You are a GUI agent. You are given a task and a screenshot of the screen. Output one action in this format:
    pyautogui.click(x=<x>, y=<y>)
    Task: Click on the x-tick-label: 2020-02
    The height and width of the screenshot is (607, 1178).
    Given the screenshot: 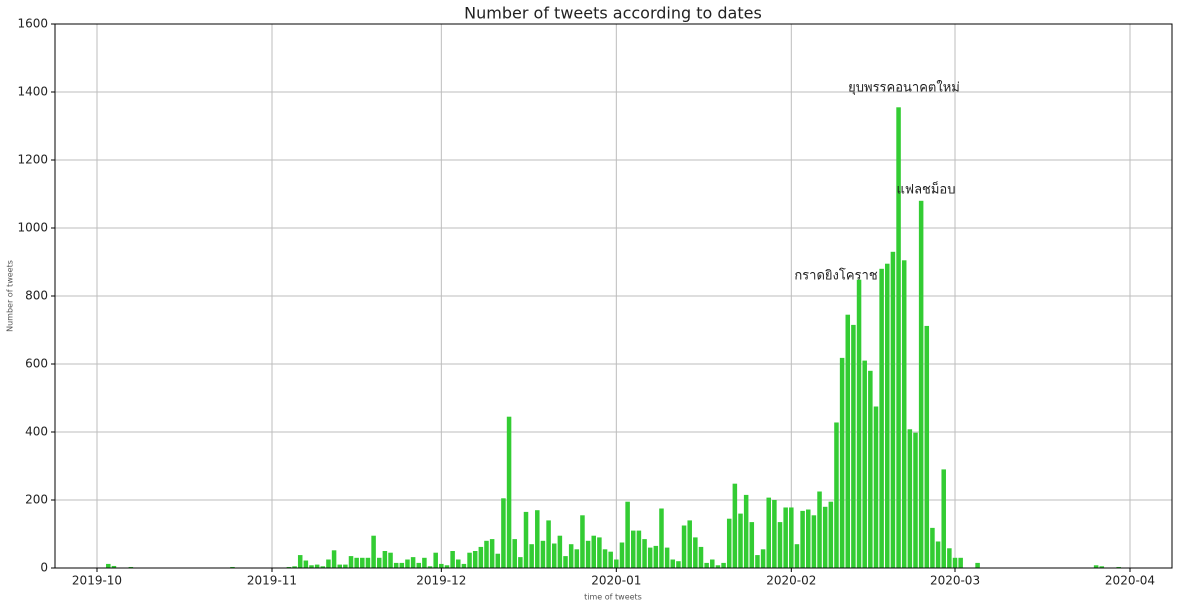 What is the action you would take?
    pyautogui.click(x=791, y=581)
    